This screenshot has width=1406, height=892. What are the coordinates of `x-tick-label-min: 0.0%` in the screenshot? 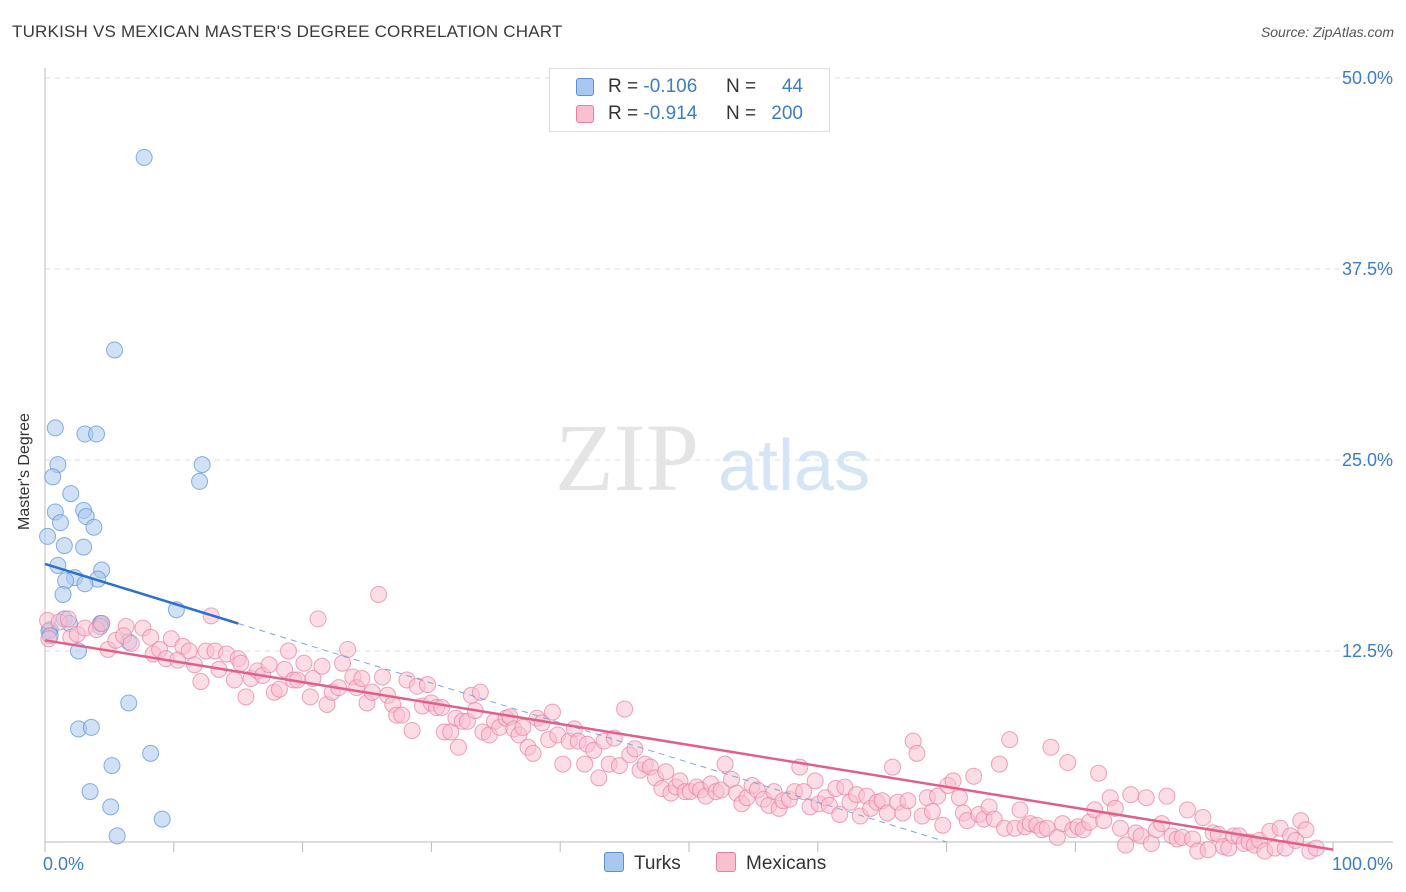 It's located at (63, 864).